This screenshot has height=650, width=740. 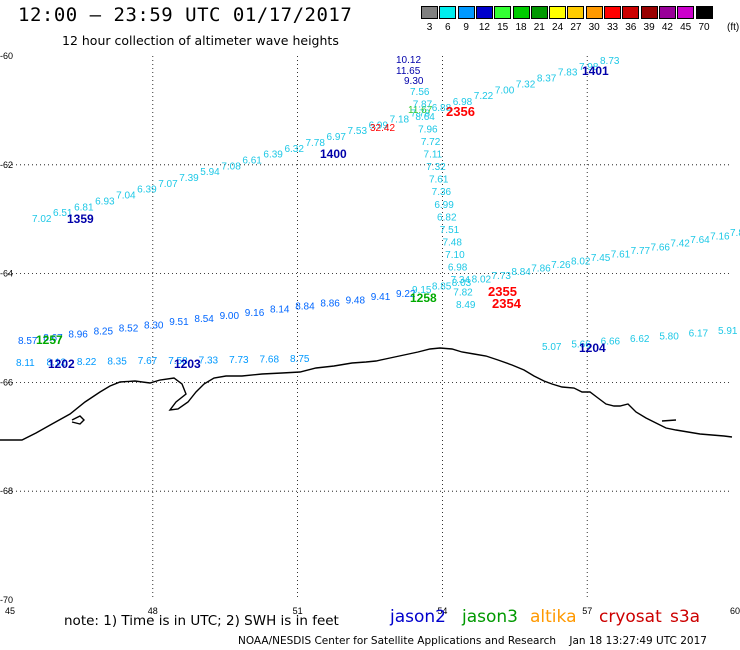 I want to click on swh-label: 8.22, so click(x=87, y=362).